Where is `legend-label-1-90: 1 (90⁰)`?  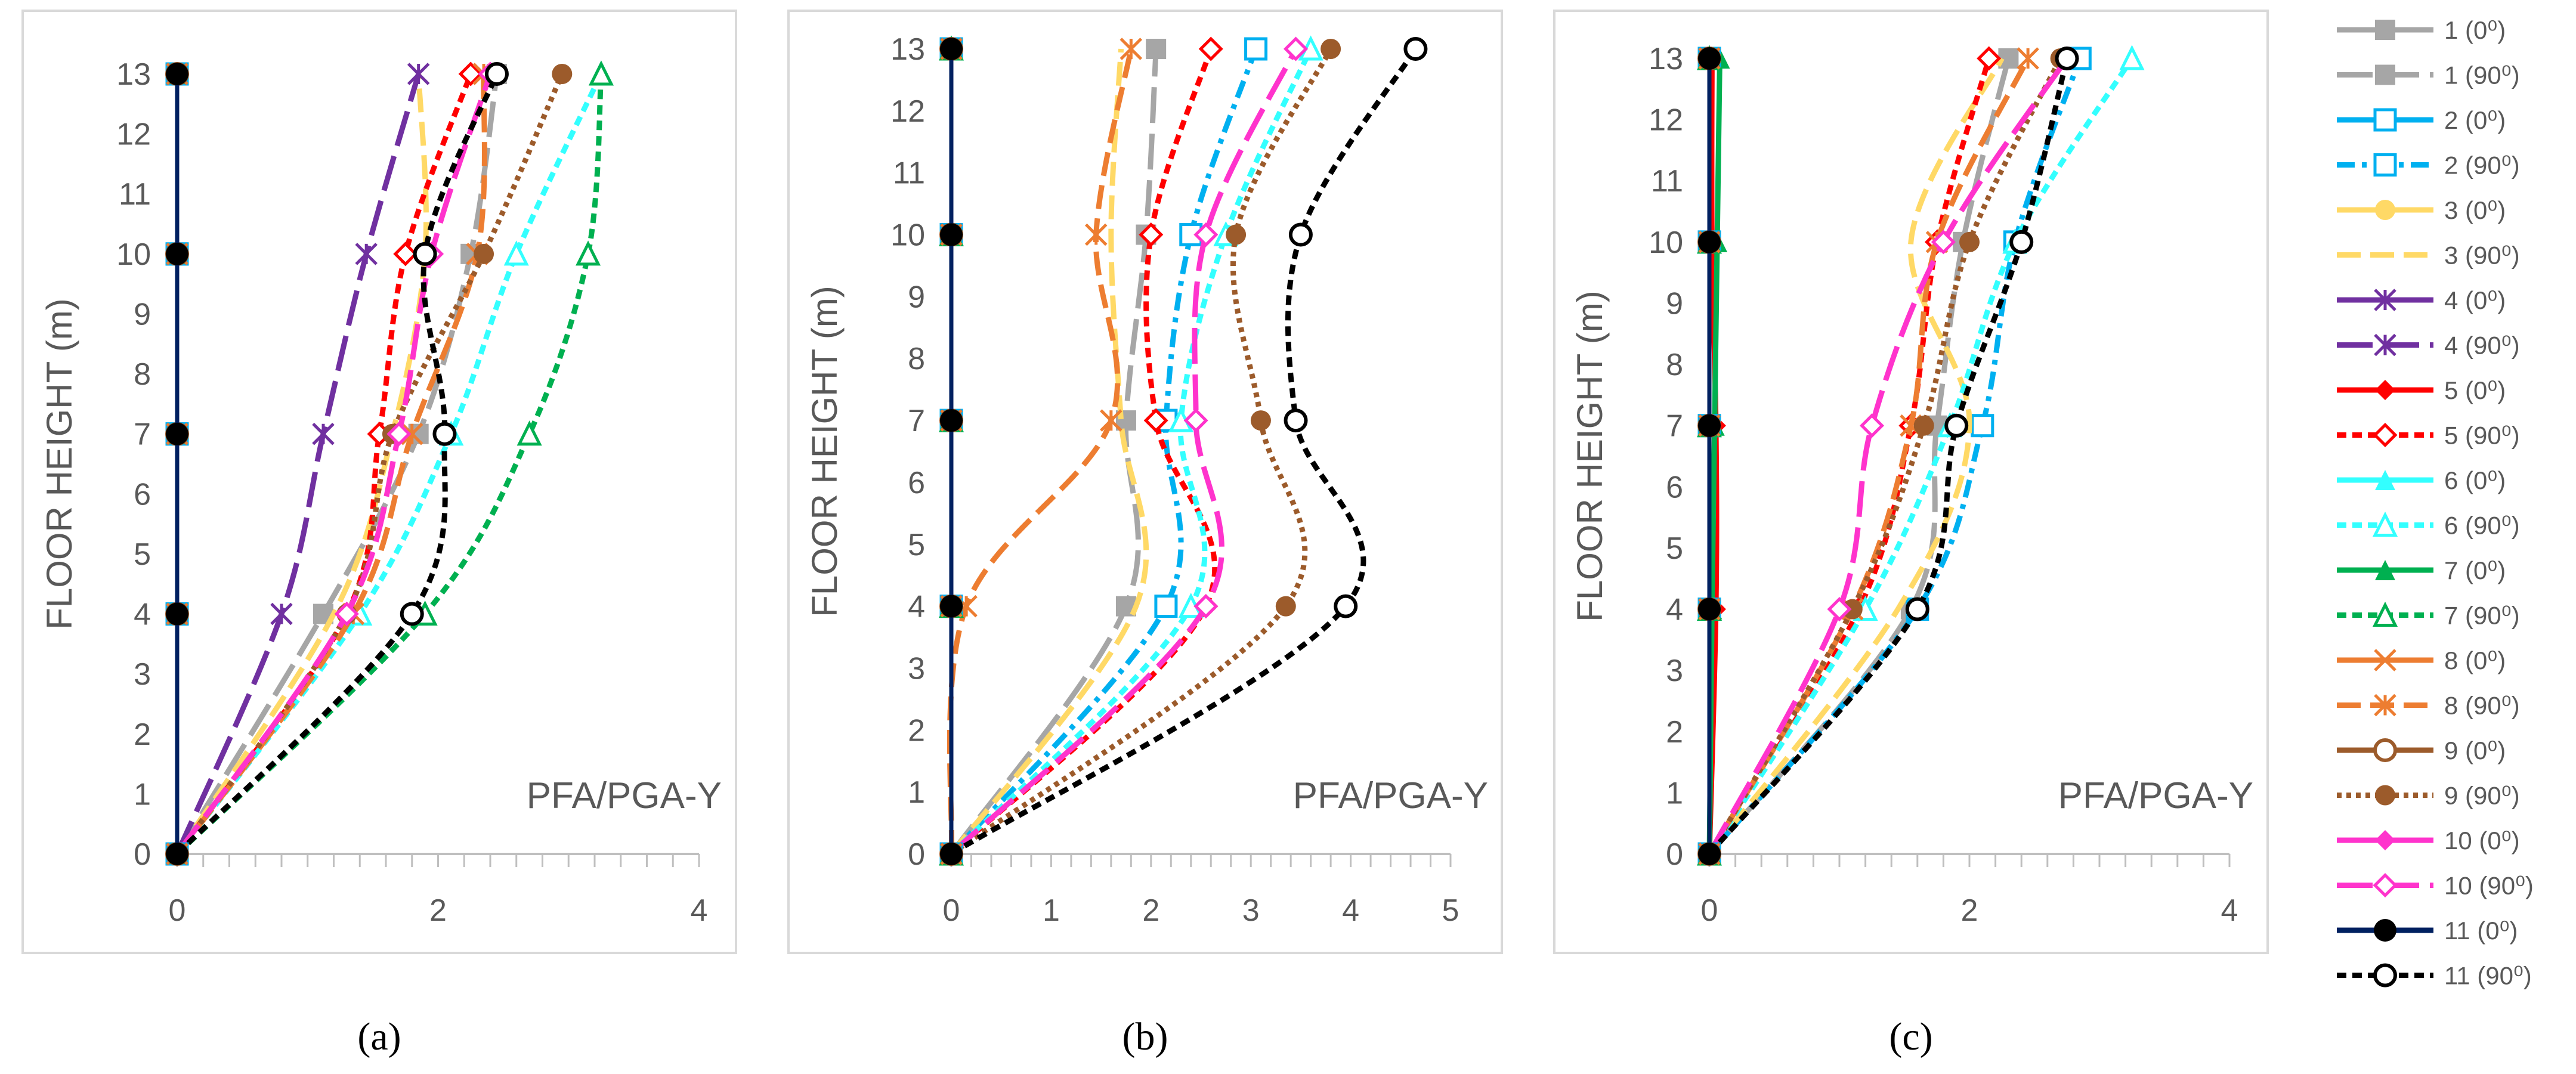
legend-label-1-90: 1 (90⁰) is located at coordinates (2482, 75).